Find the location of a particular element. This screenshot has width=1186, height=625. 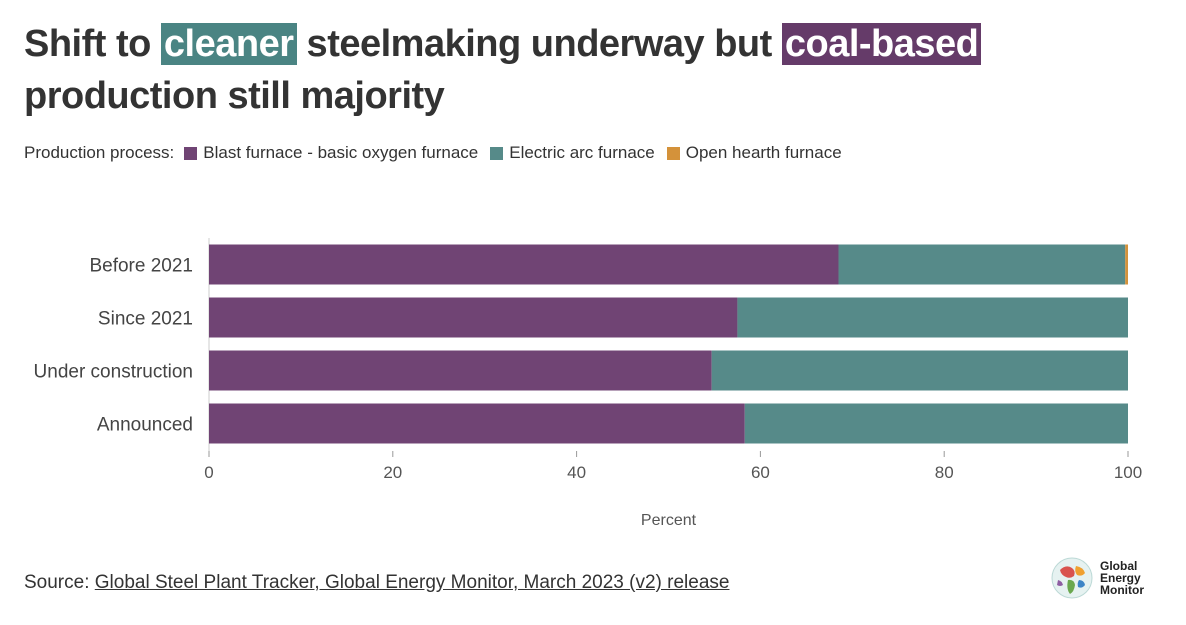

logo-line-3: Monitor is located at coordinates (1122, 590).